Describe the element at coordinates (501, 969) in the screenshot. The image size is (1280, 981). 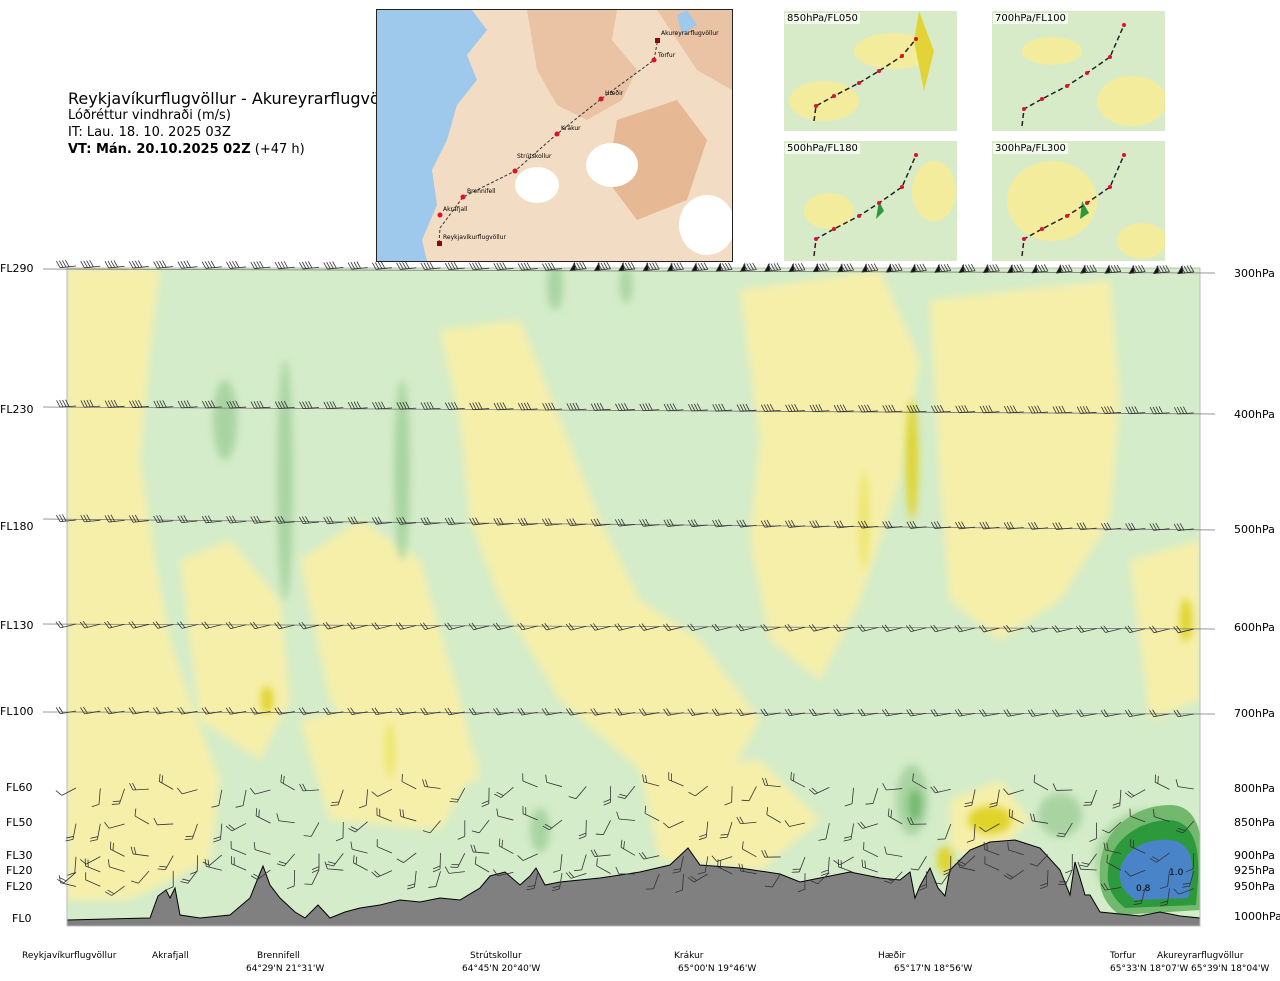
I see `waypoint-coord-3: 64°45'N 20°40'W` at that location.